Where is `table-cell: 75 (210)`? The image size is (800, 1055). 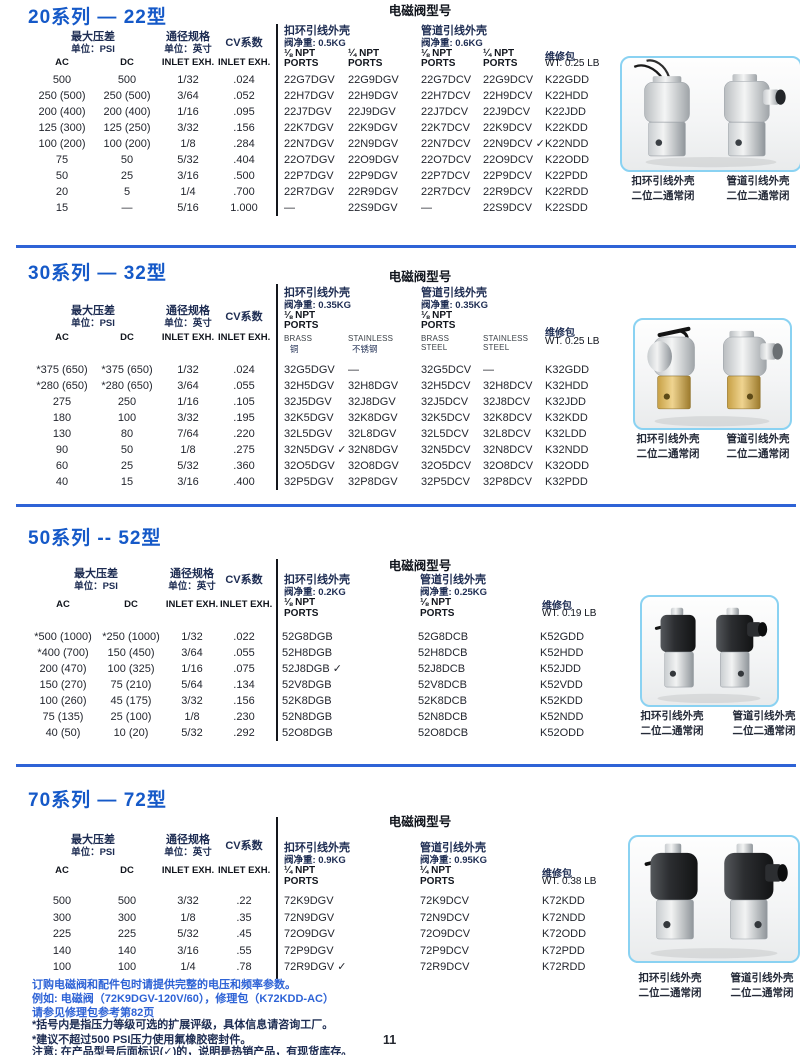 table-cell: 75 (210) is located at coordinates (131, 685).